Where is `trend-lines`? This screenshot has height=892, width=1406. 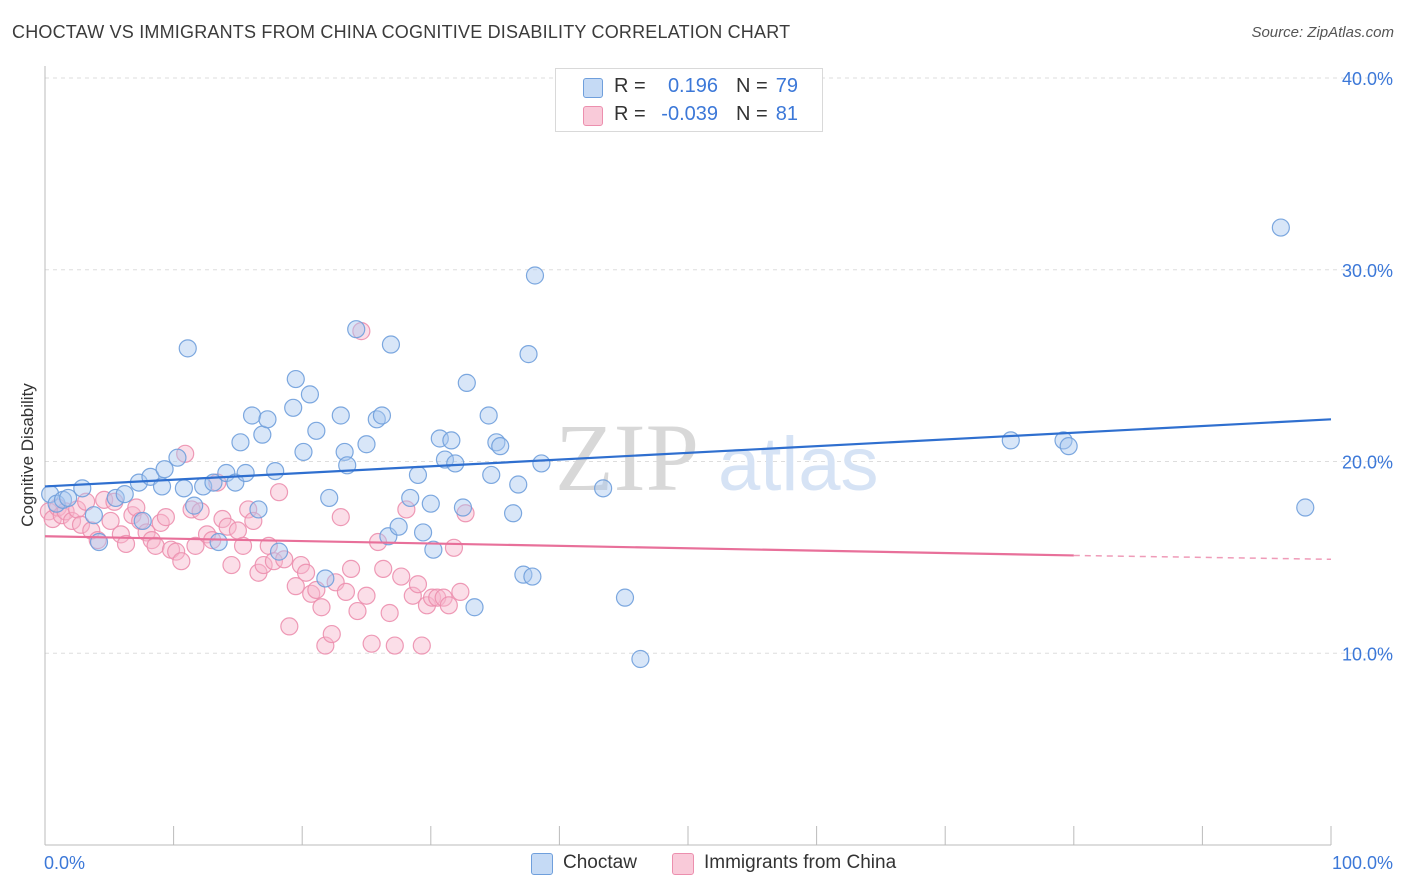 trend-lines is located at coordinates (688, 489).